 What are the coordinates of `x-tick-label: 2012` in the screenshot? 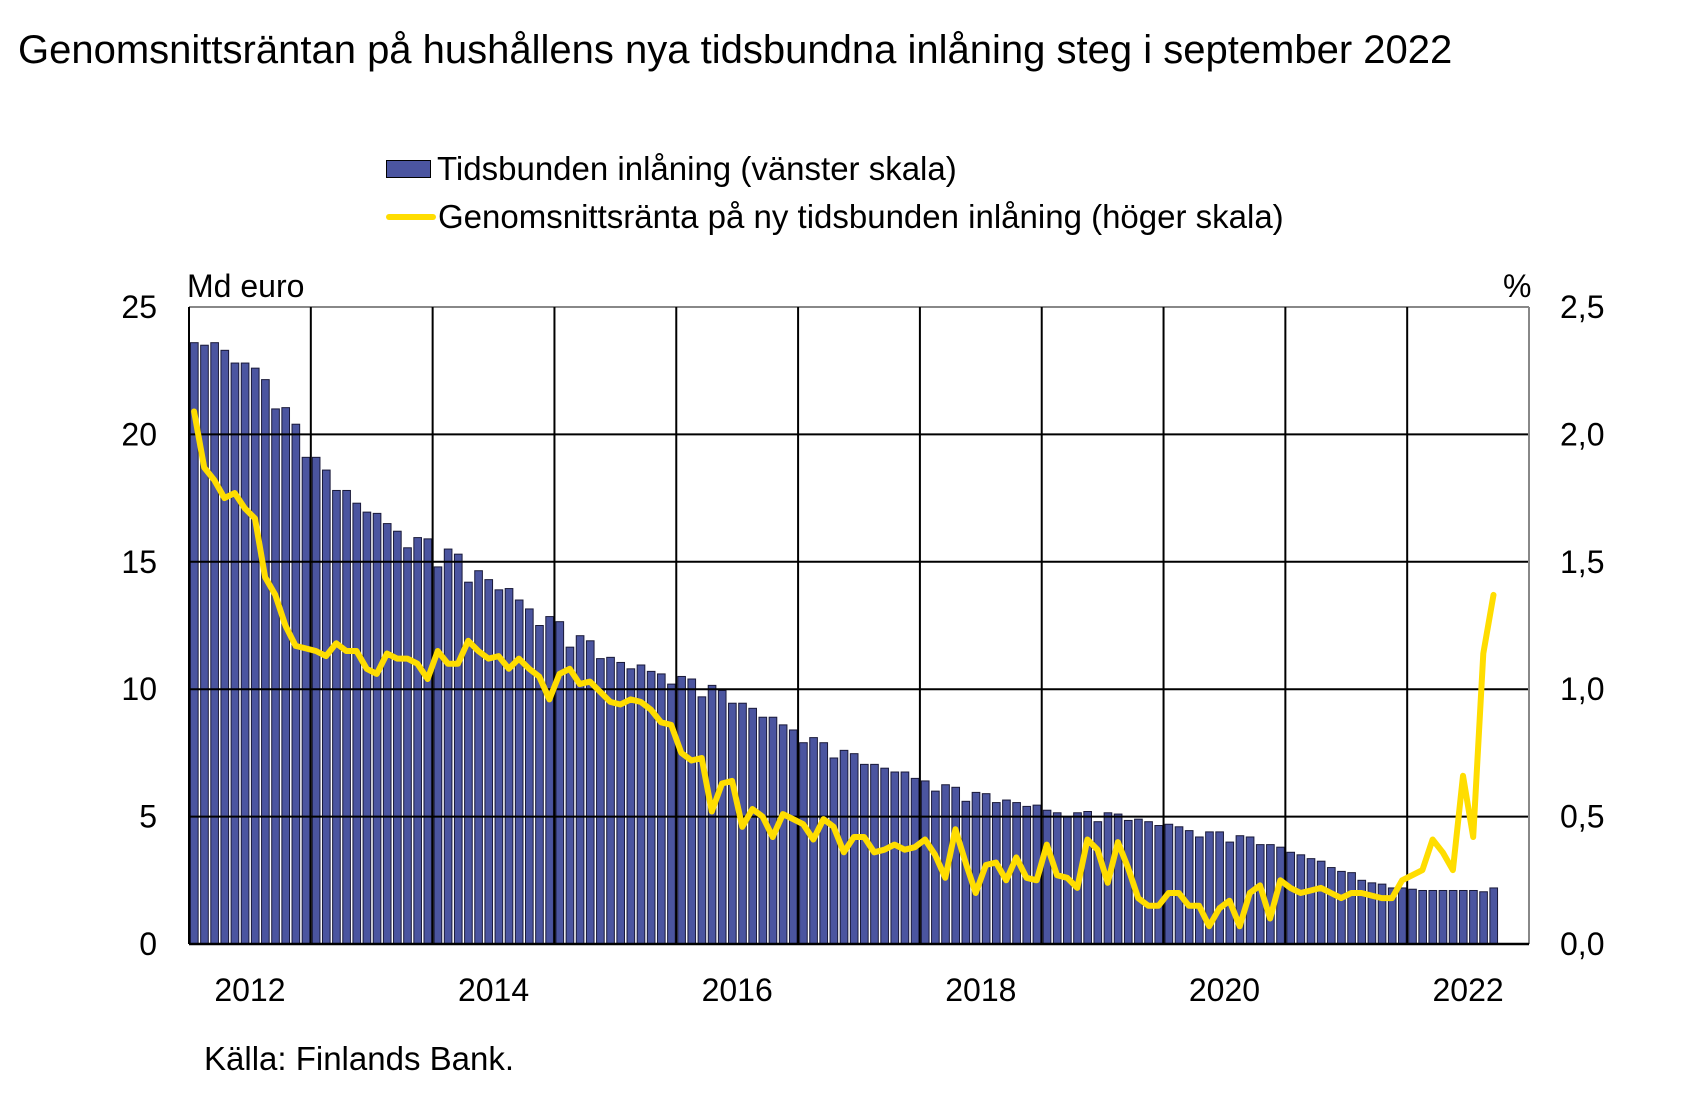 It's located at (249, 990).